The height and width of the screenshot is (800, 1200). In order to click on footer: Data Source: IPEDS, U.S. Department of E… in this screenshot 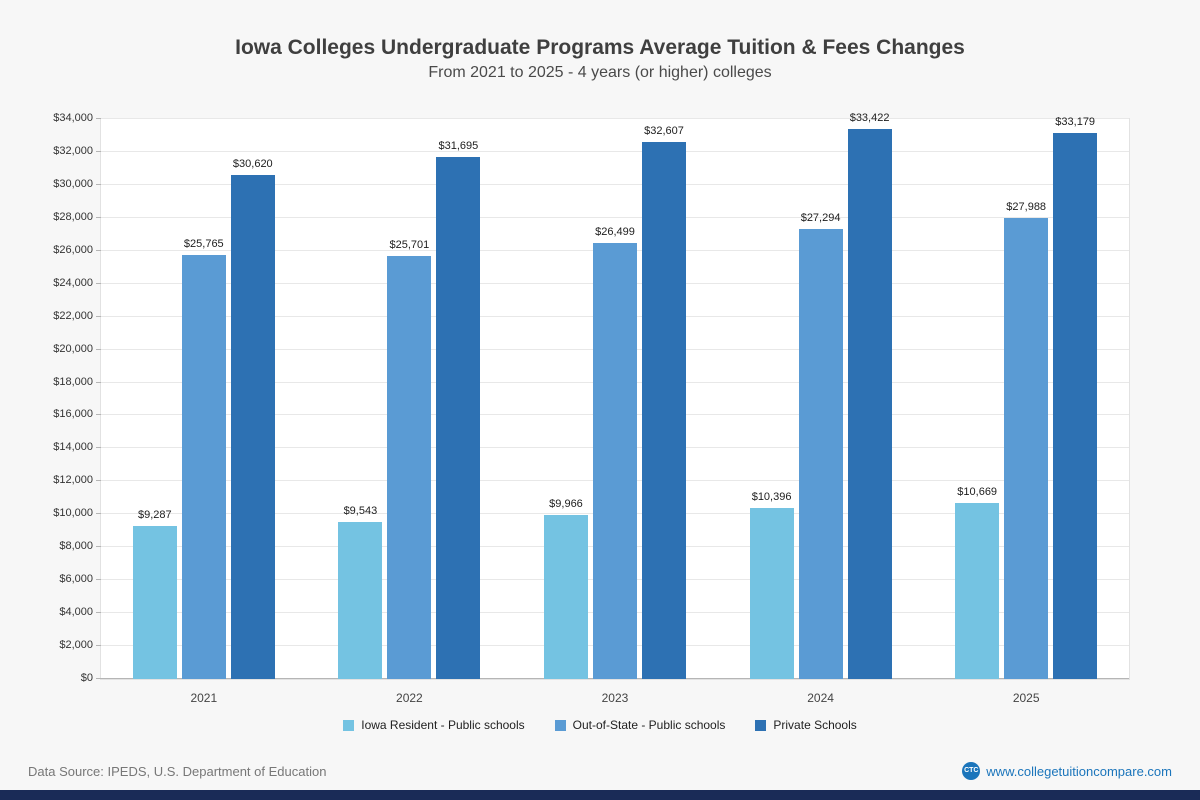, I will do `click(600, 771)`.